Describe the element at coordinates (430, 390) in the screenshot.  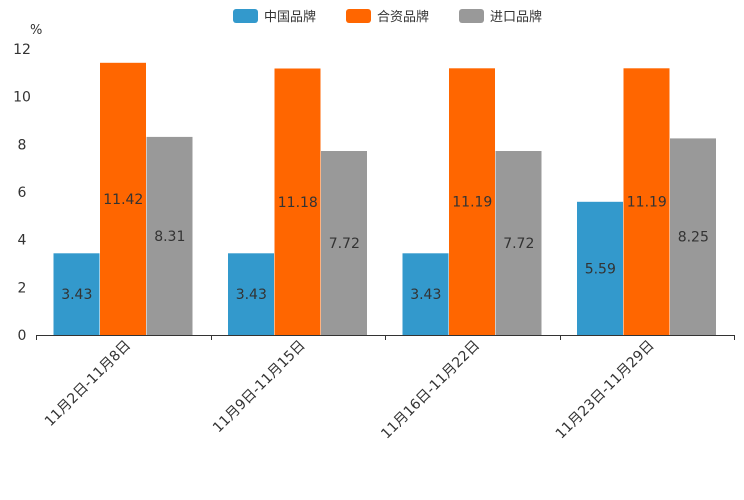
I see `x-tick-label: 11月16日-11月22日` at that location.